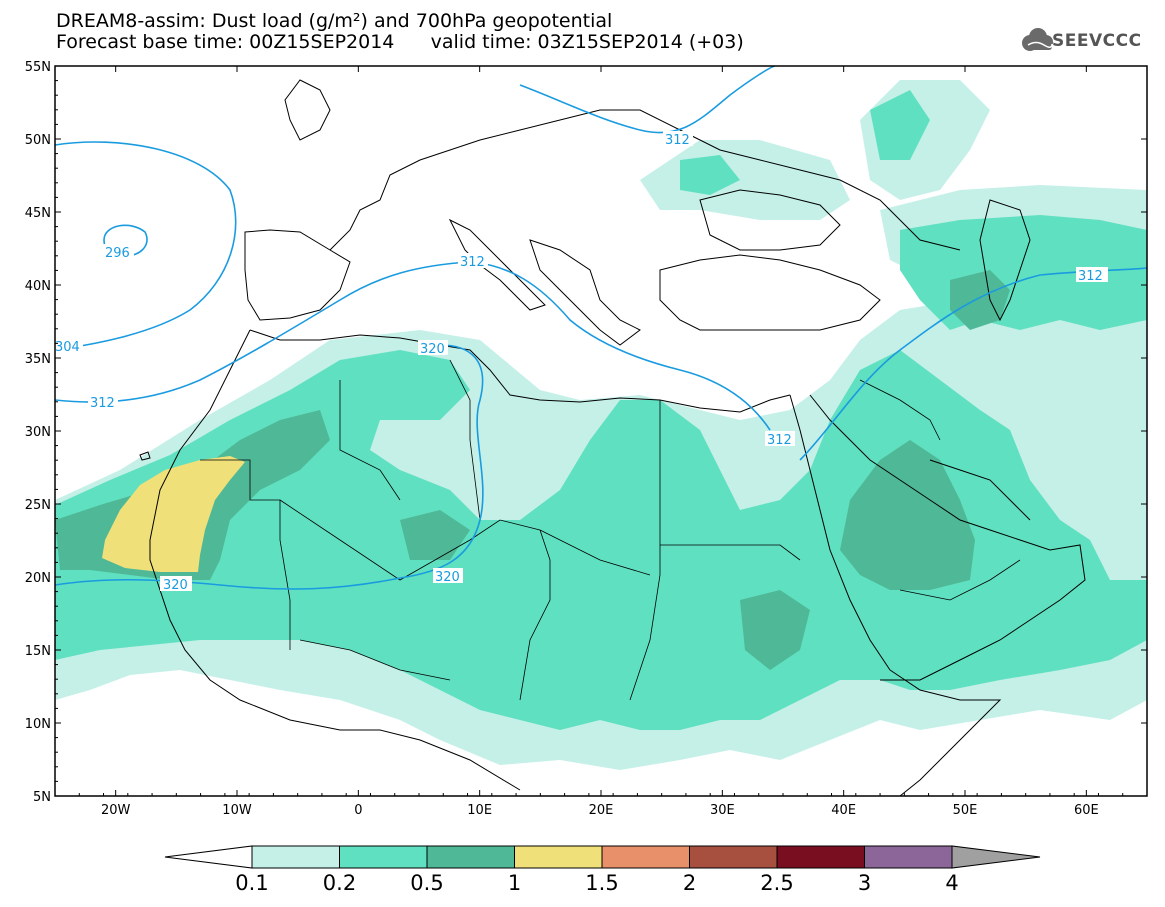 The image size is (1165, 907). What do you see at coordinates (472, 262) in the screenshot?
I see `contour-label-312-b: 312` at bounding box center [472, 262].